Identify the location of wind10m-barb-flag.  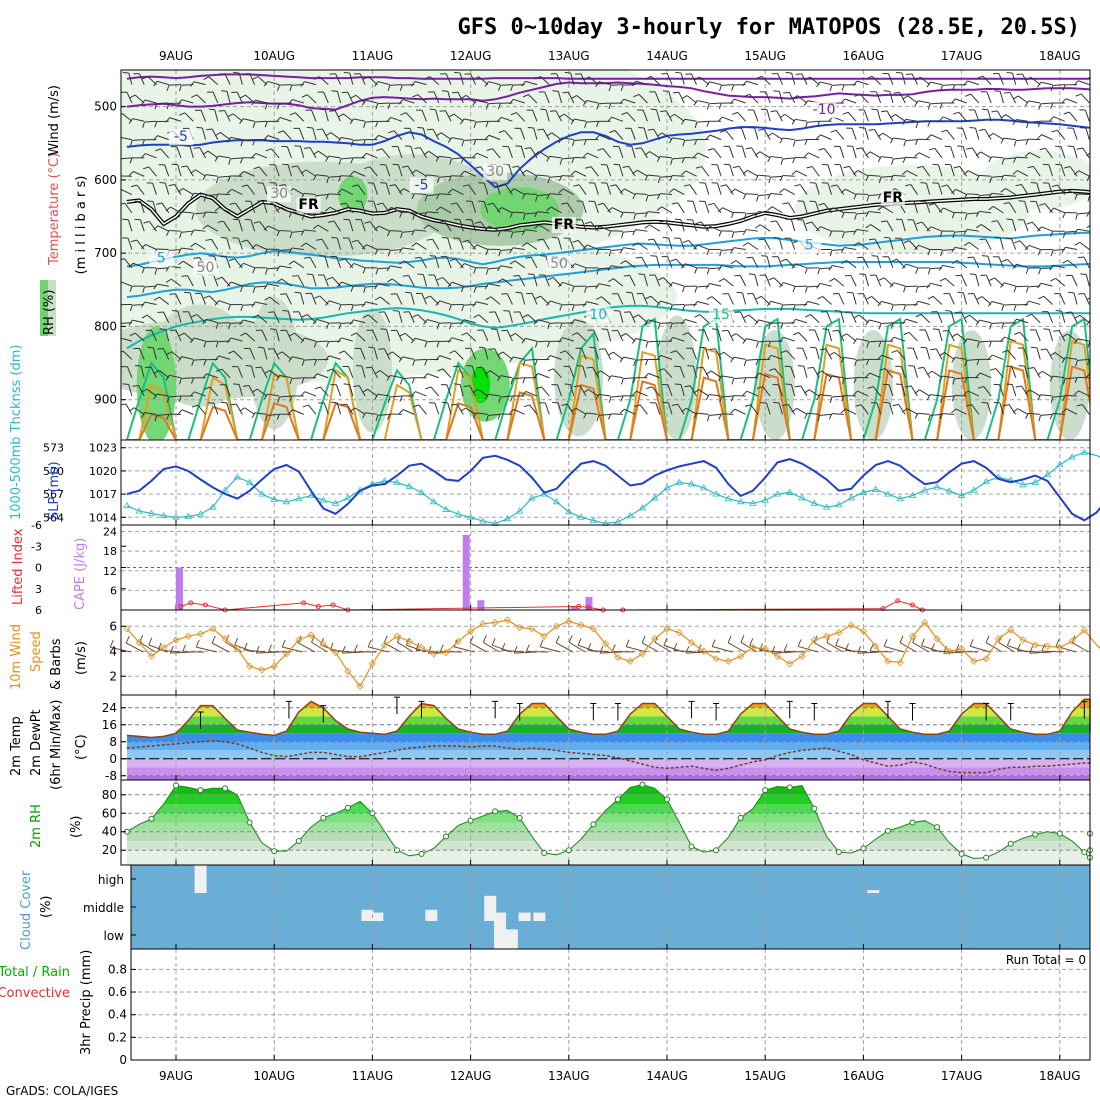
(885, 643).